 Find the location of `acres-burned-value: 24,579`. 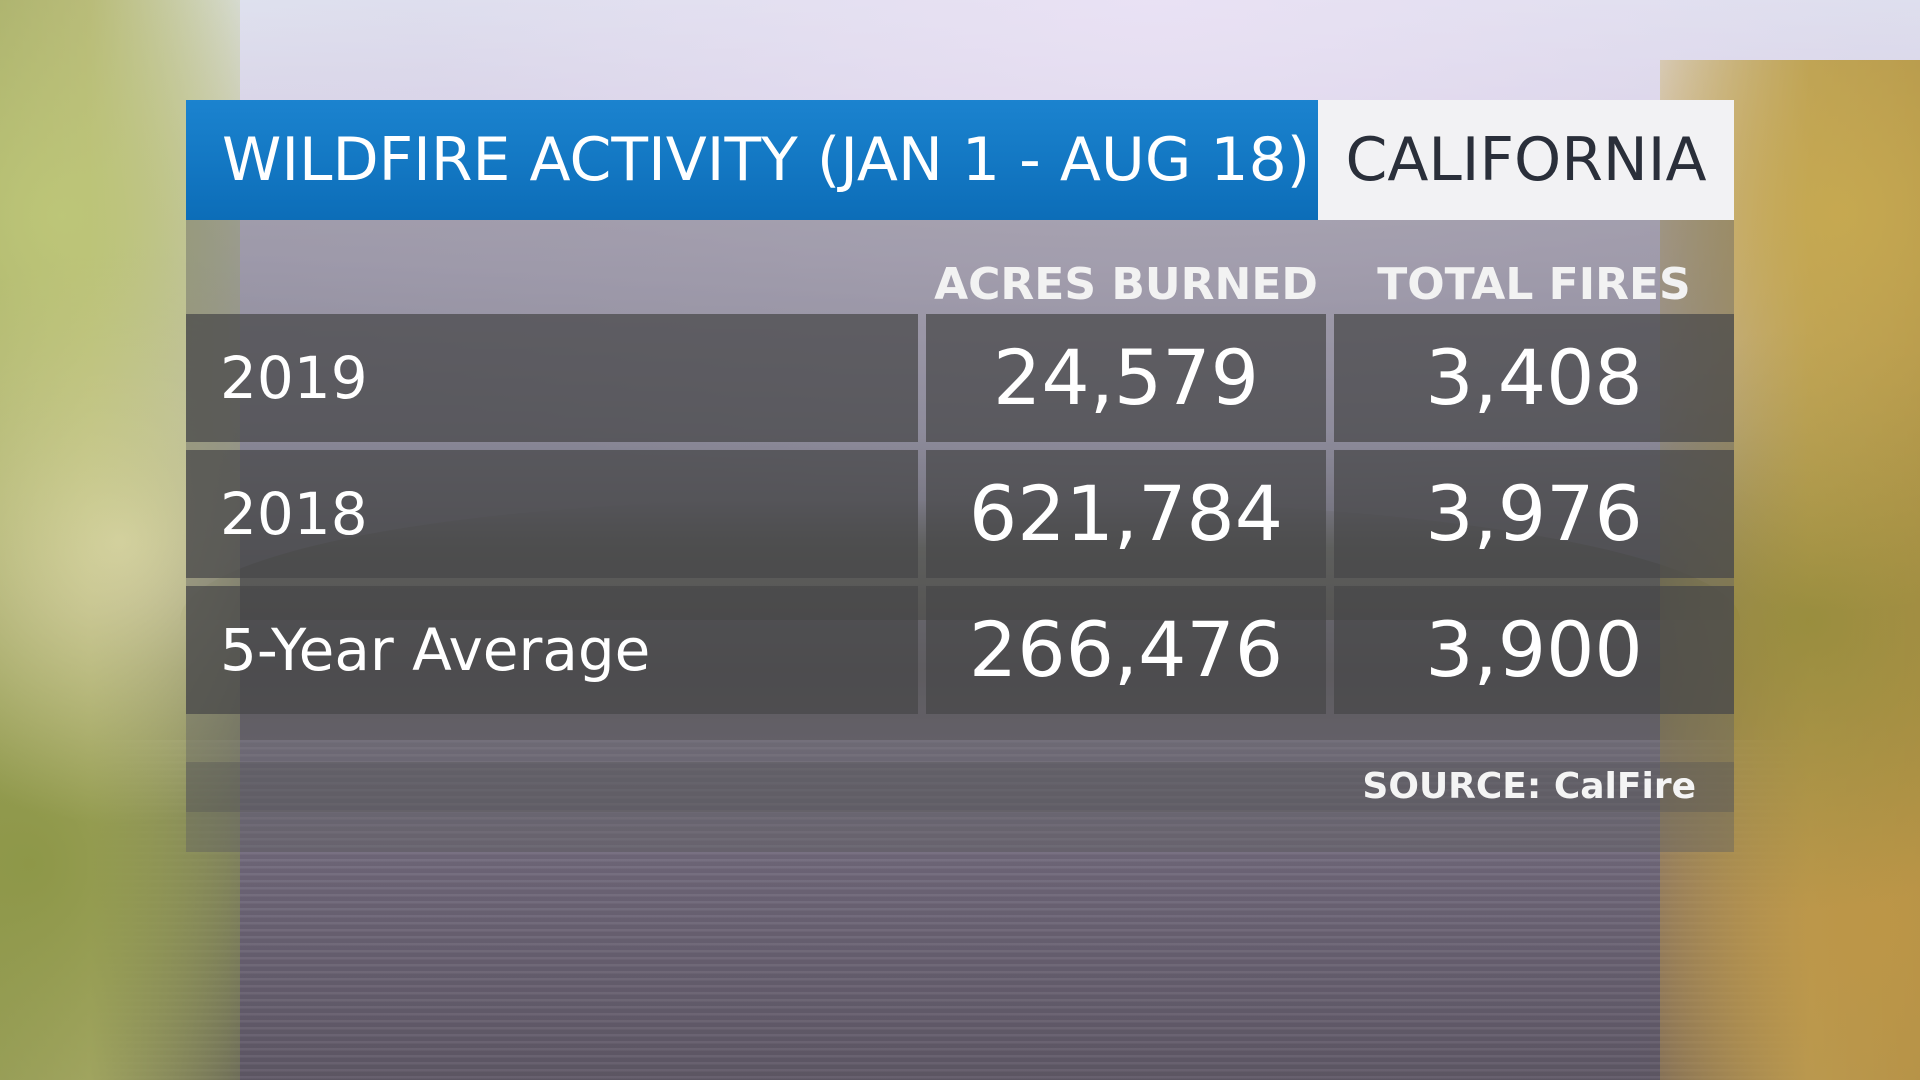

acres-burned-value: 24,579 is located at coordinates (1126, 378).